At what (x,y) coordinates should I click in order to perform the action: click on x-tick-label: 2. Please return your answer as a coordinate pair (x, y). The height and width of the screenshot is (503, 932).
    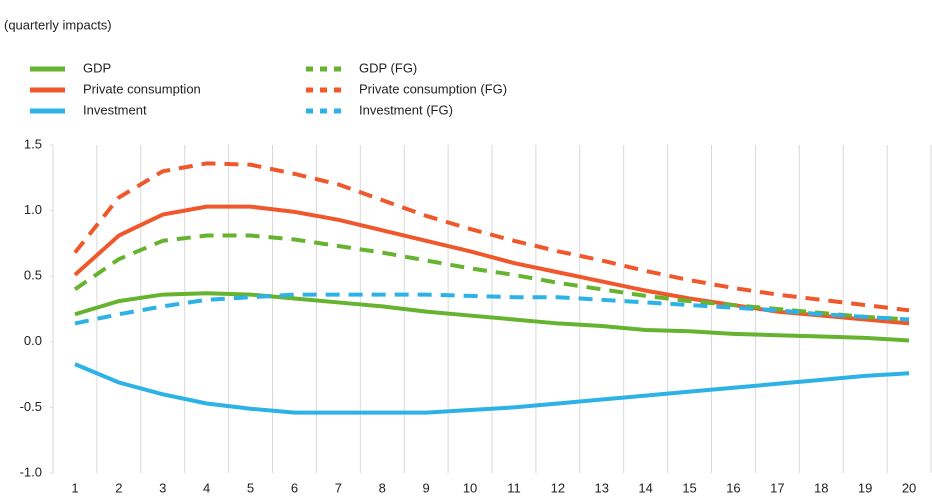
    Looking at the image, I should click on (118, 487).